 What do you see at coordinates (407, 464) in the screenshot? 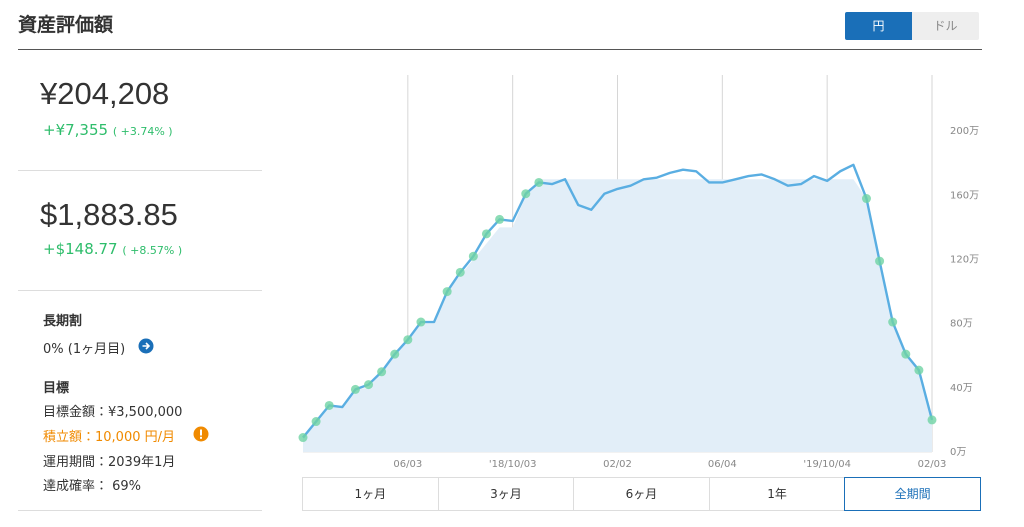
I see `x-tick-label: 06/03` at bounding box center [407, 464].